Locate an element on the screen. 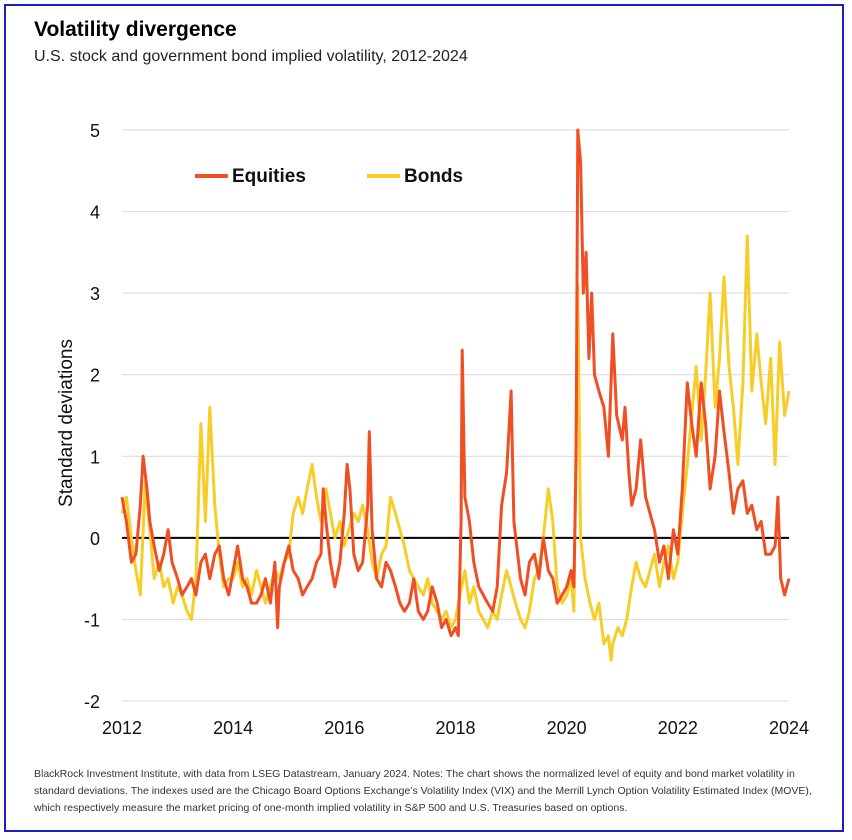 The height and width of the screenshot is (840, 852). y-tick-label: 0 is located at coordinates (95, 539).